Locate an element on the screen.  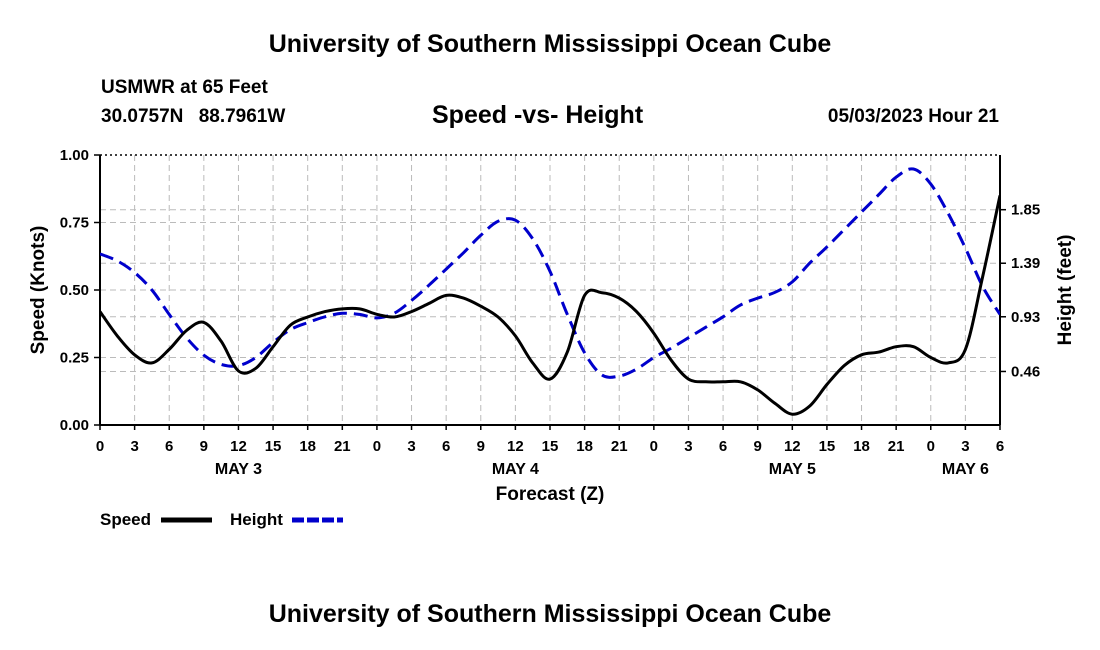
station-label: USMWR at 65 Feet is located at coordinates (184, 87).